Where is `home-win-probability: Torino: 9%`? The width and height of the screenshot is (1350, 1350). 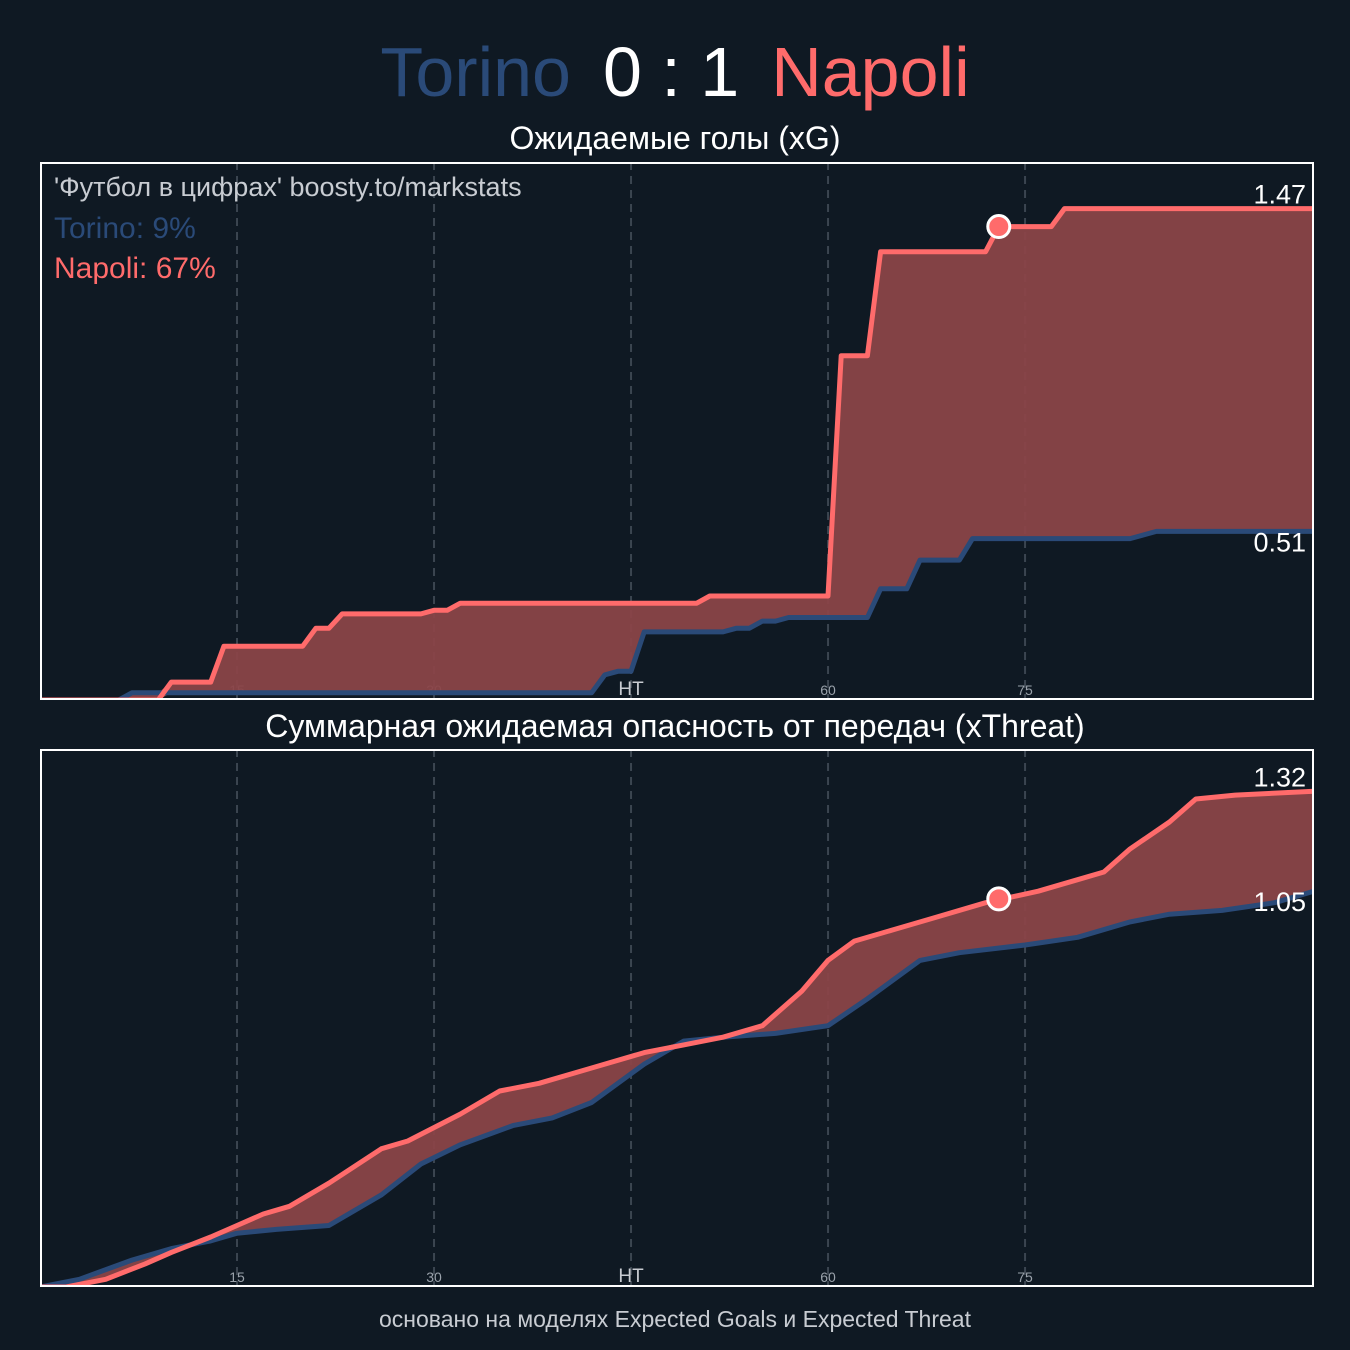
home-win-probability: Torino: 9% is located at coordinates (125, 228).